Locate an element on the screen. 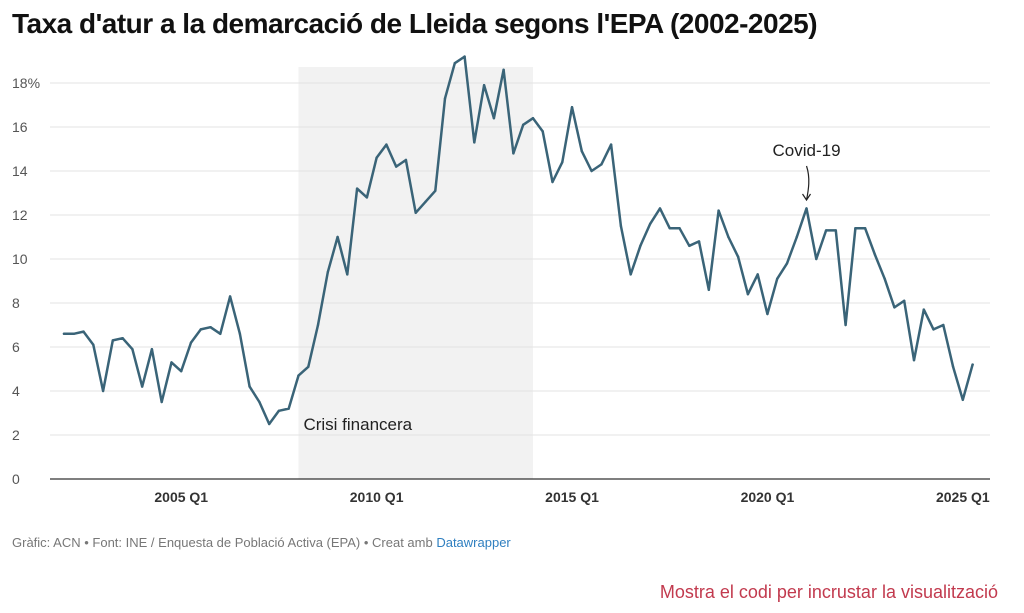 This screenshot has width=1024, height=613. x-tick-label: 2020 Q1 is located at coordinates (768, 497).